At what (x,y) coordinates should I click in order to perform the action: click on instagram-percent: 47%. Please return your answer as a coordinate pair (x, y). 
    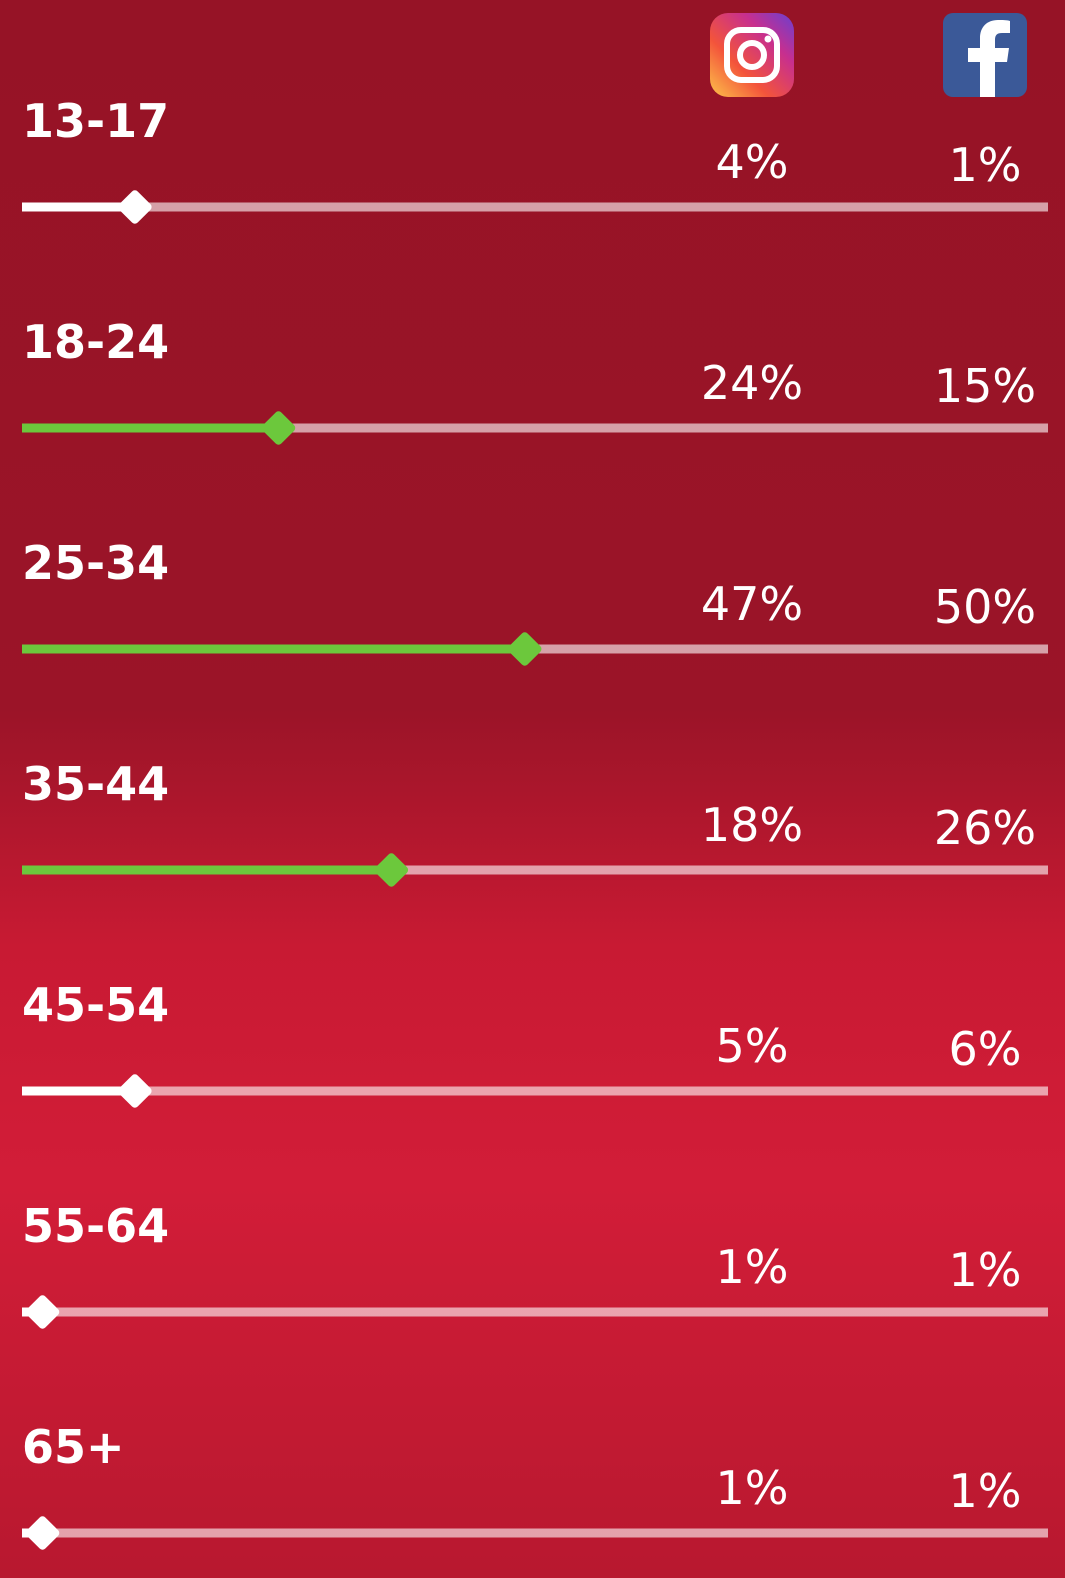
    Looking at the image, I should click on (752, 604).